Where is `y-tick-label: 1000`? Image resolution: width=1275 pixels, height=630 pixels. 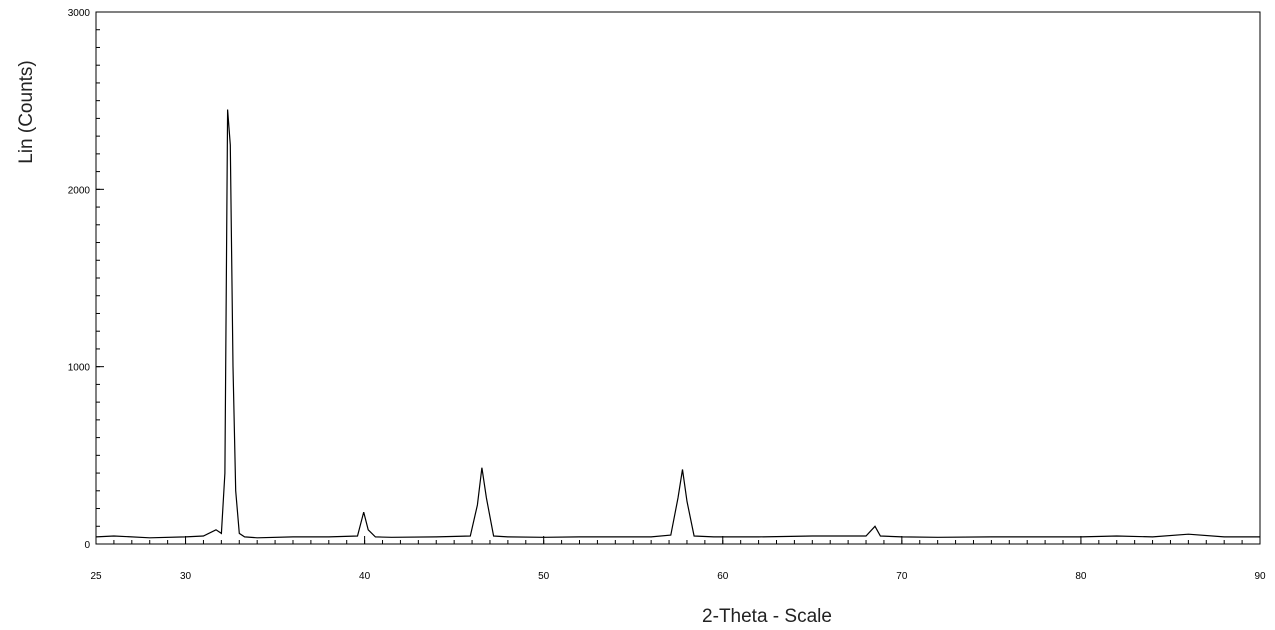 y-tick-label: 1000 is located at coordinates (79, 368).